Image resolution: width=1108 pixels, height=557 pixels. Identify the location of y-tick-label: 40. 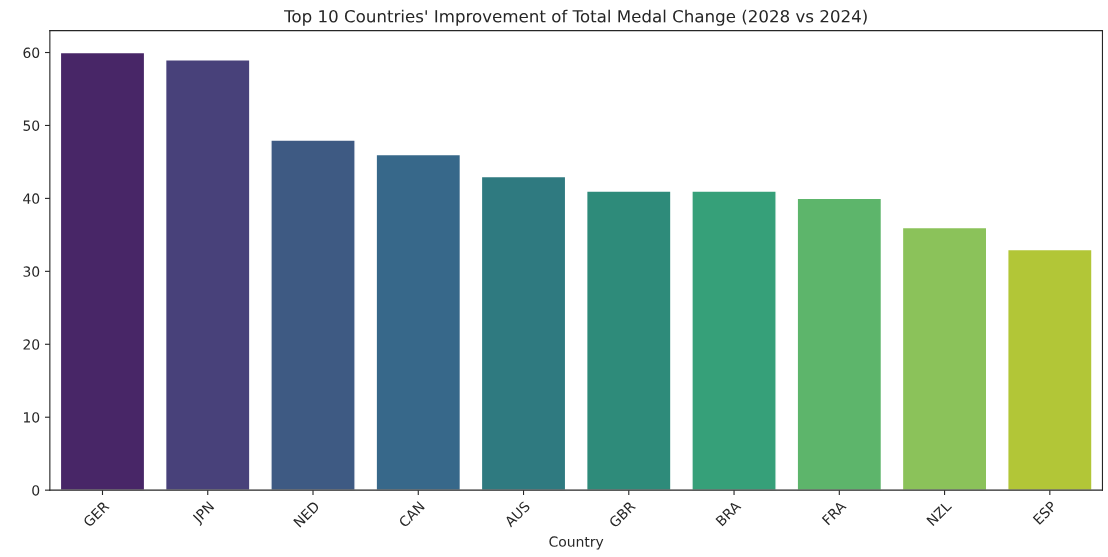
(31, 198).